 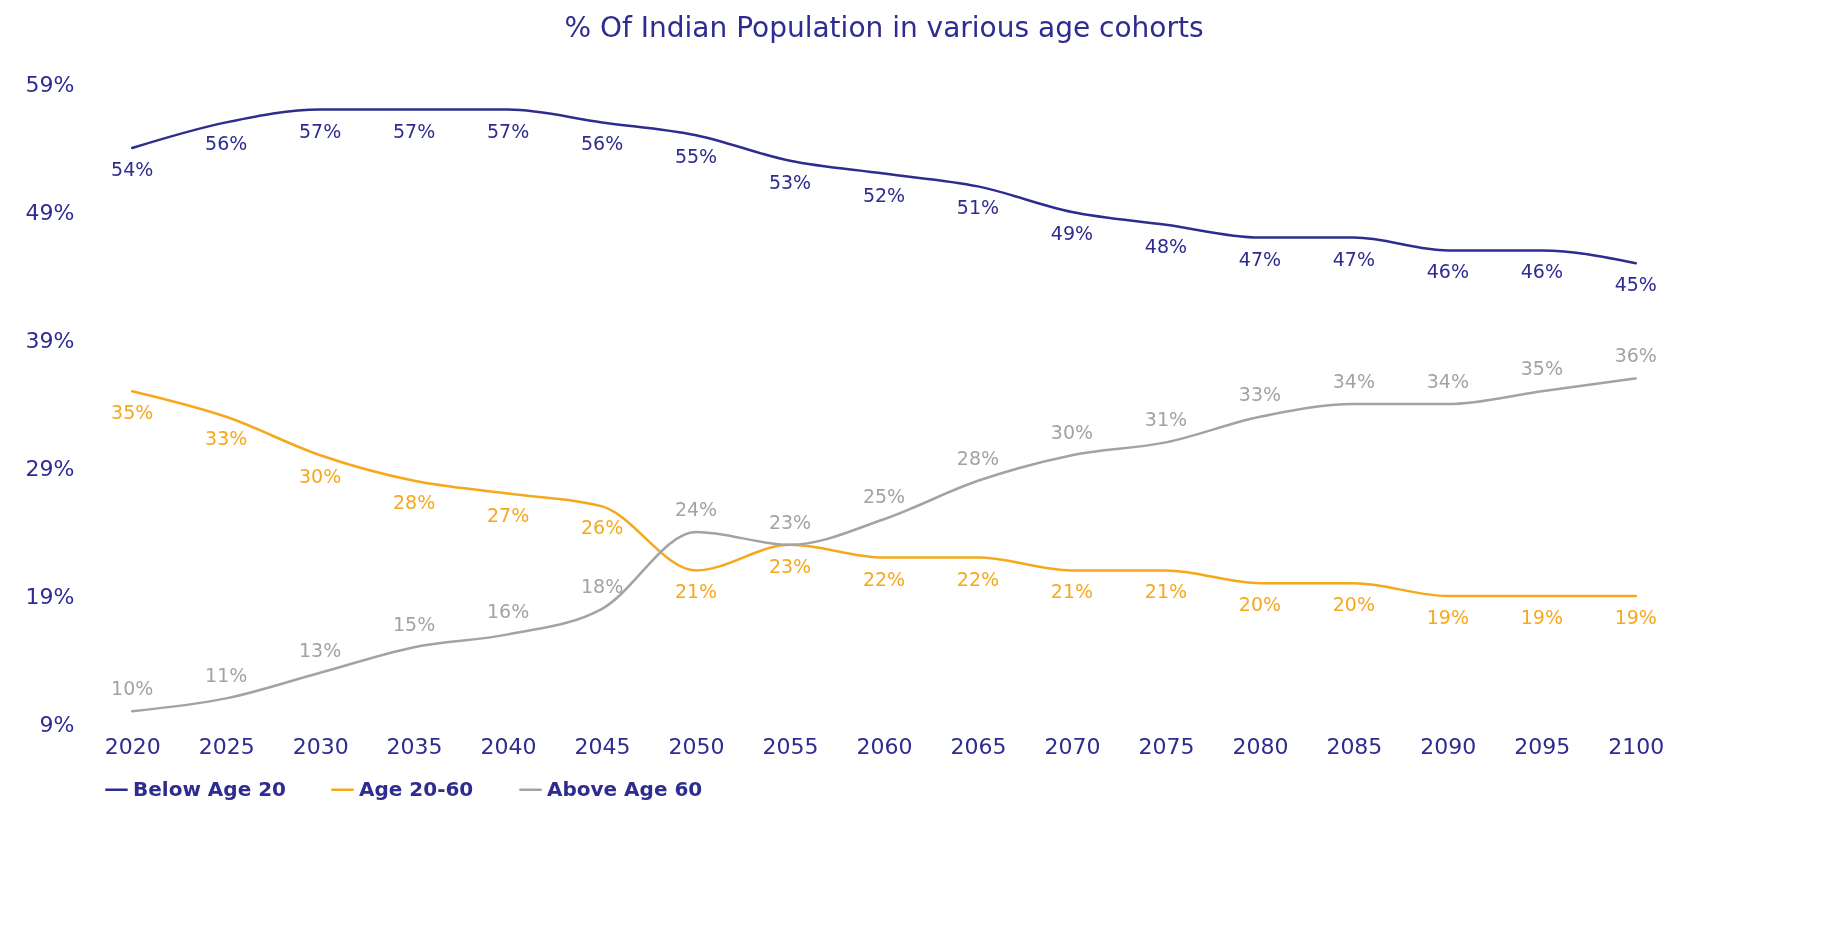 What do you see at coordinates (884, 746) in the screenshot?
I see `x-tick-label: 2060` at bounding box center [884, 746].